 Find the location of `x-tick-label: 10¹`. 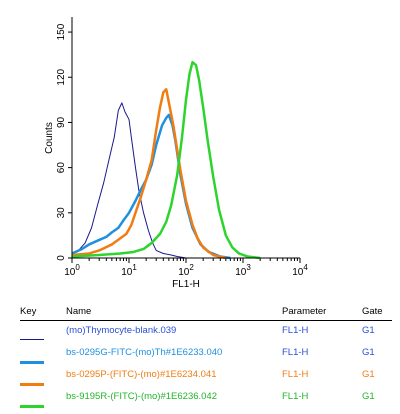

x-tick-label: 10¹ is located at coordinates (129, 270).